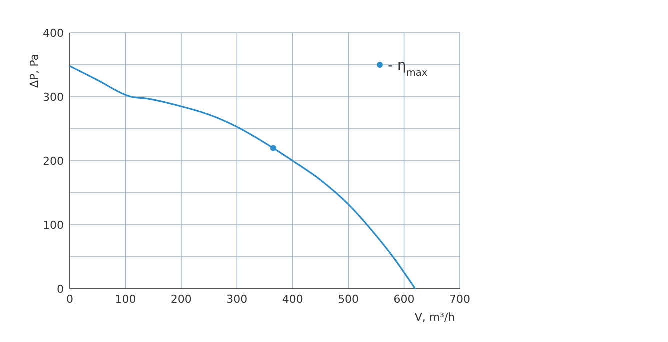 Image resolution: width=668 pixels, height=342 pixels. Describe the element at coordinates (293, 299) in the screenshot. I see `x-tick-label: 400` at that location.